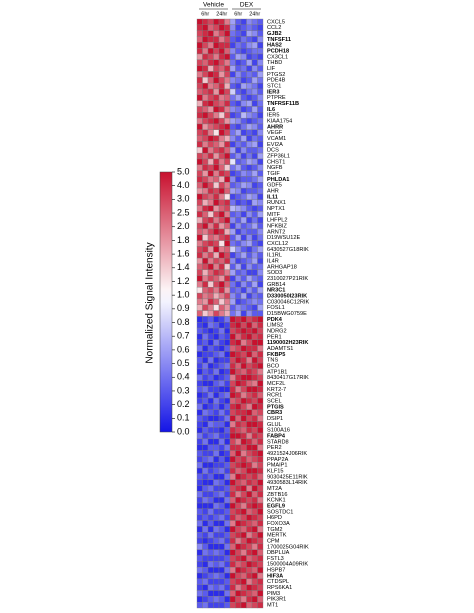  I want to click on row-label: ADAMTS1, so click(280, 349).